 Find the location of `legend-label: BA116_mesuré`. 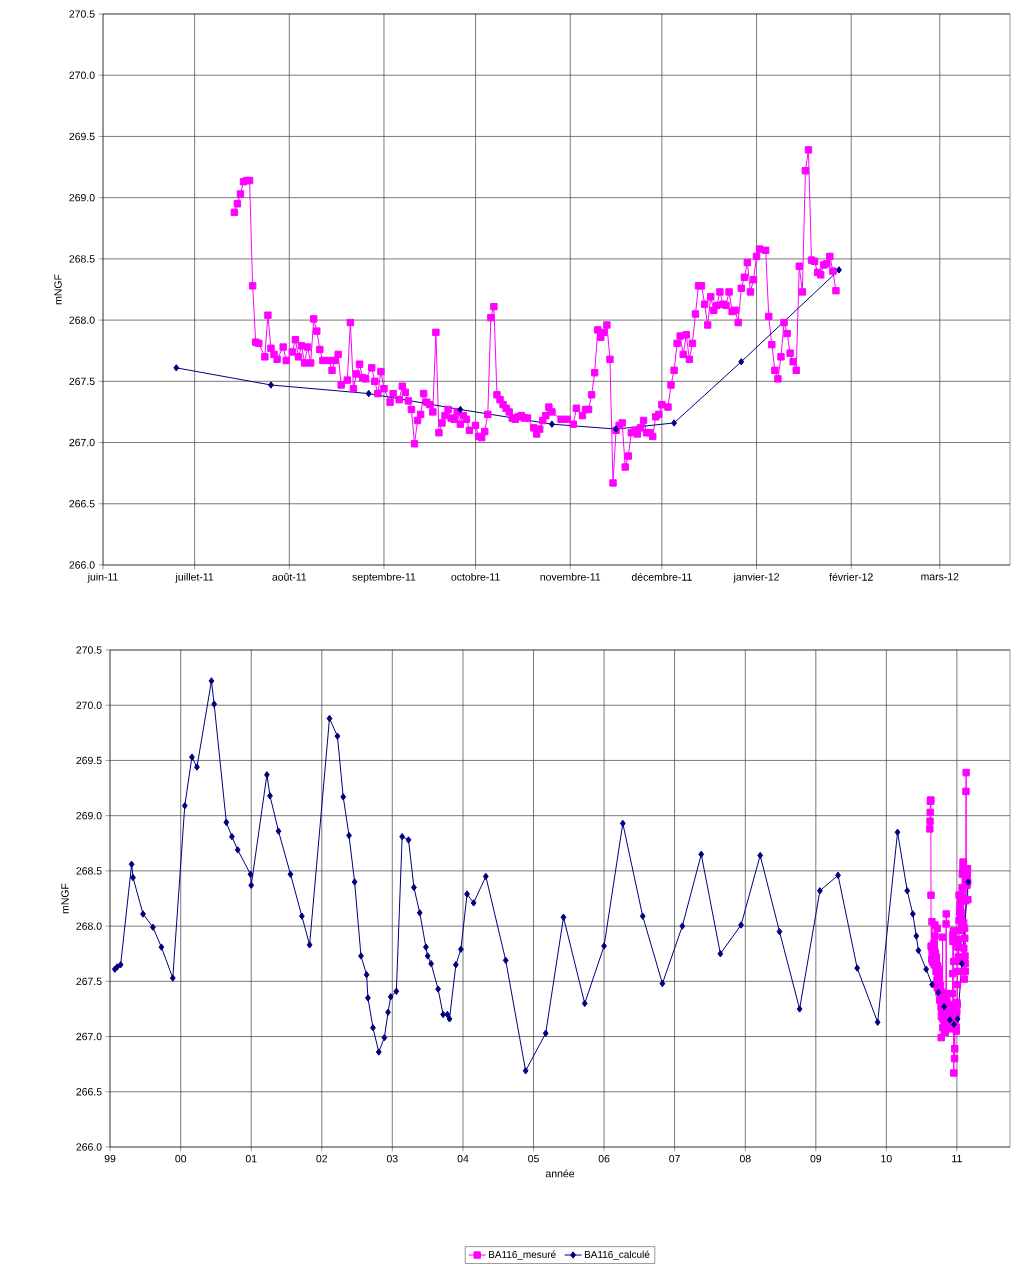

legend-label: BA116_mesuré is located at coordinates (522, 1255).